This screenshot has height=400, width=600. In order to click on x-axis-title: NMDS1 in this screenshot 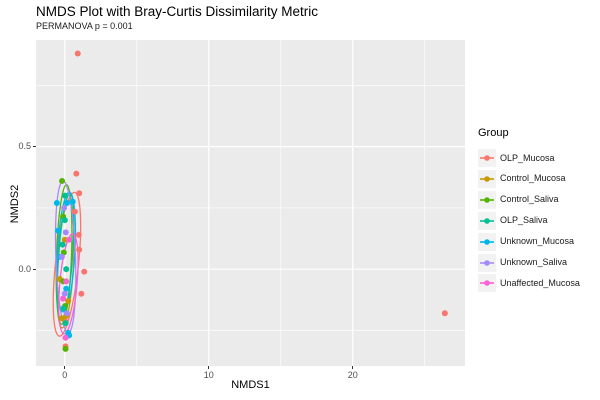, I will do `click(250, 385)`.